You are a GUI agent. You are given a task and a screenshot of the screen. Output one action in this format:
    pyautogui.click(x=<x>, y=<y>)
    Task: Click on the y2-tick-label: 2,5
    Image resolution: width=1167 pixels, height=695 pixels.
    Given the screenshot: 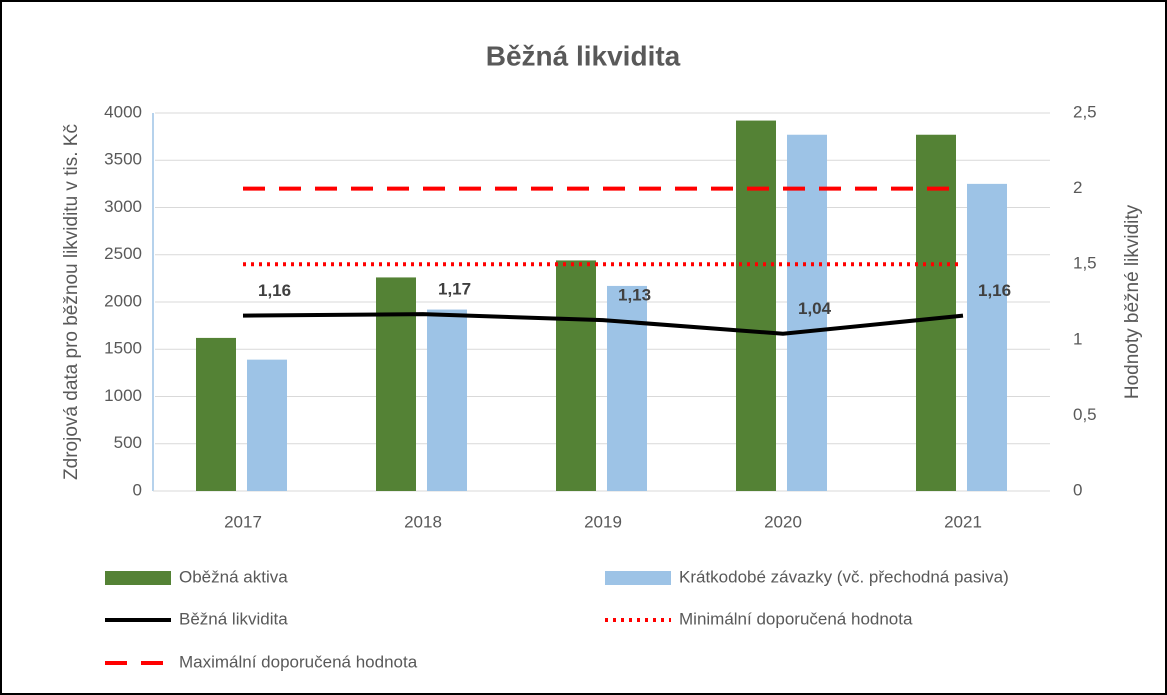 What is the action you would take?
    pyautogui.click(x=1085, y=111)
    